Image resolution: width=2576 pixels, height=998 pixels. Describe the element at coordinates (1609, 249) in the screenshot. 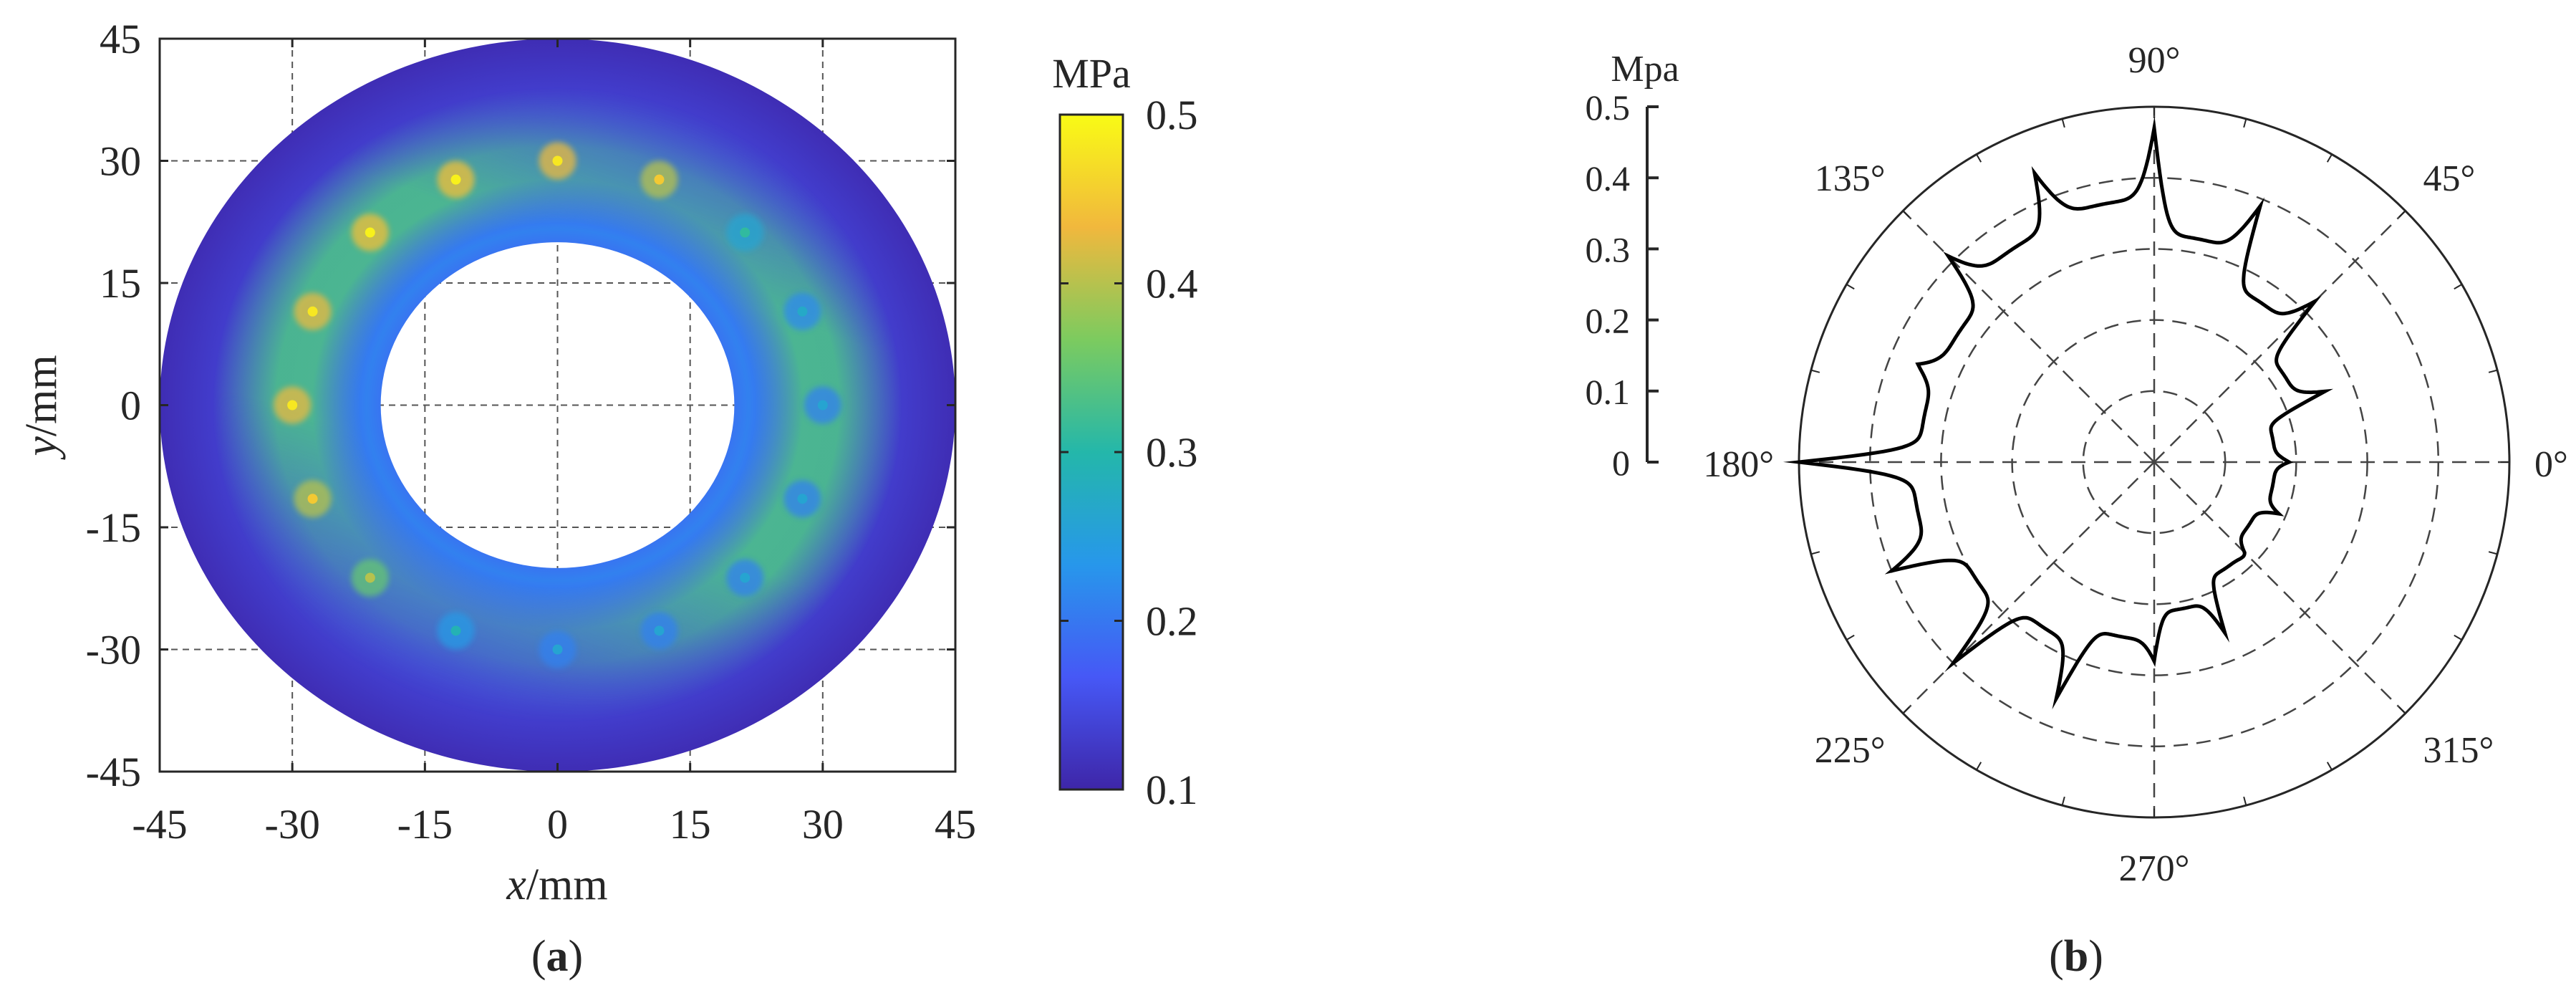

I see `radial-tick-label: 0.3` at that location.